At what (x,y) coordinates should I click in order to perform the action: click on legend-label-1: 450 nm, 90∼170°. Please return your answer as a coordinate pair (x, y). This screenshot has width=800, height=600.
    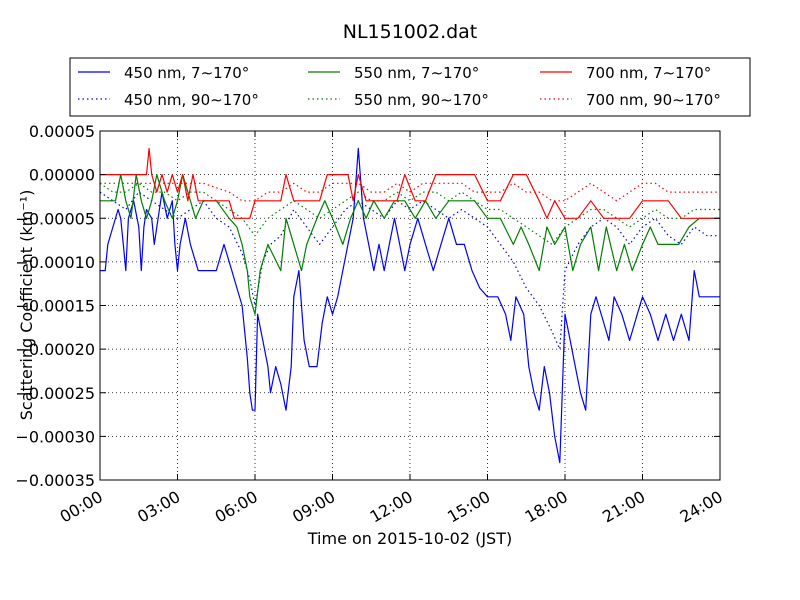
    Looking at the image, I should click on (191, 100).